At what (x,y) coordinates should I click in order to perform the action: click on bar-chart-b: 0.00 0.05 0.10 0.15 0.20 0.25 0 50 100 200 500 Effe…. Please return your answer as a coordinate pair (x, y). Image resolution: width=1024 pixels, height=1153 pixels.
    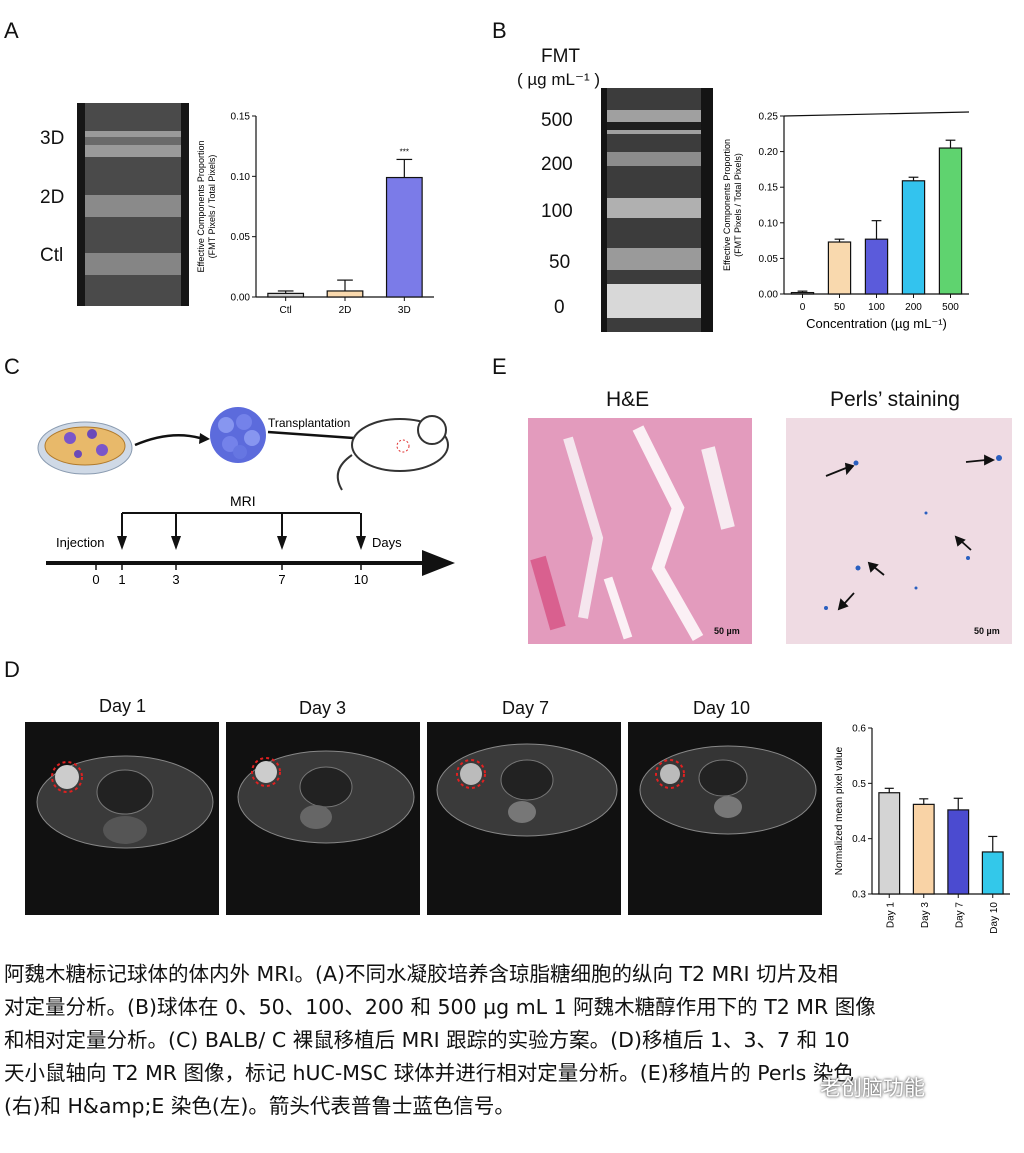
    Looking at the image, I should click on (846, 221).